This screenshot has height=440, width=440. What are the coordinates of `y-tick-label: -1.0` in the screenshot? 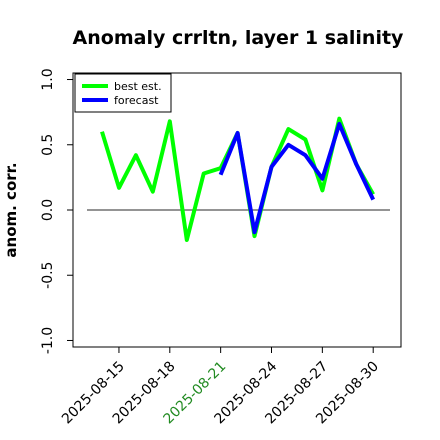 It's located at (48, 340).